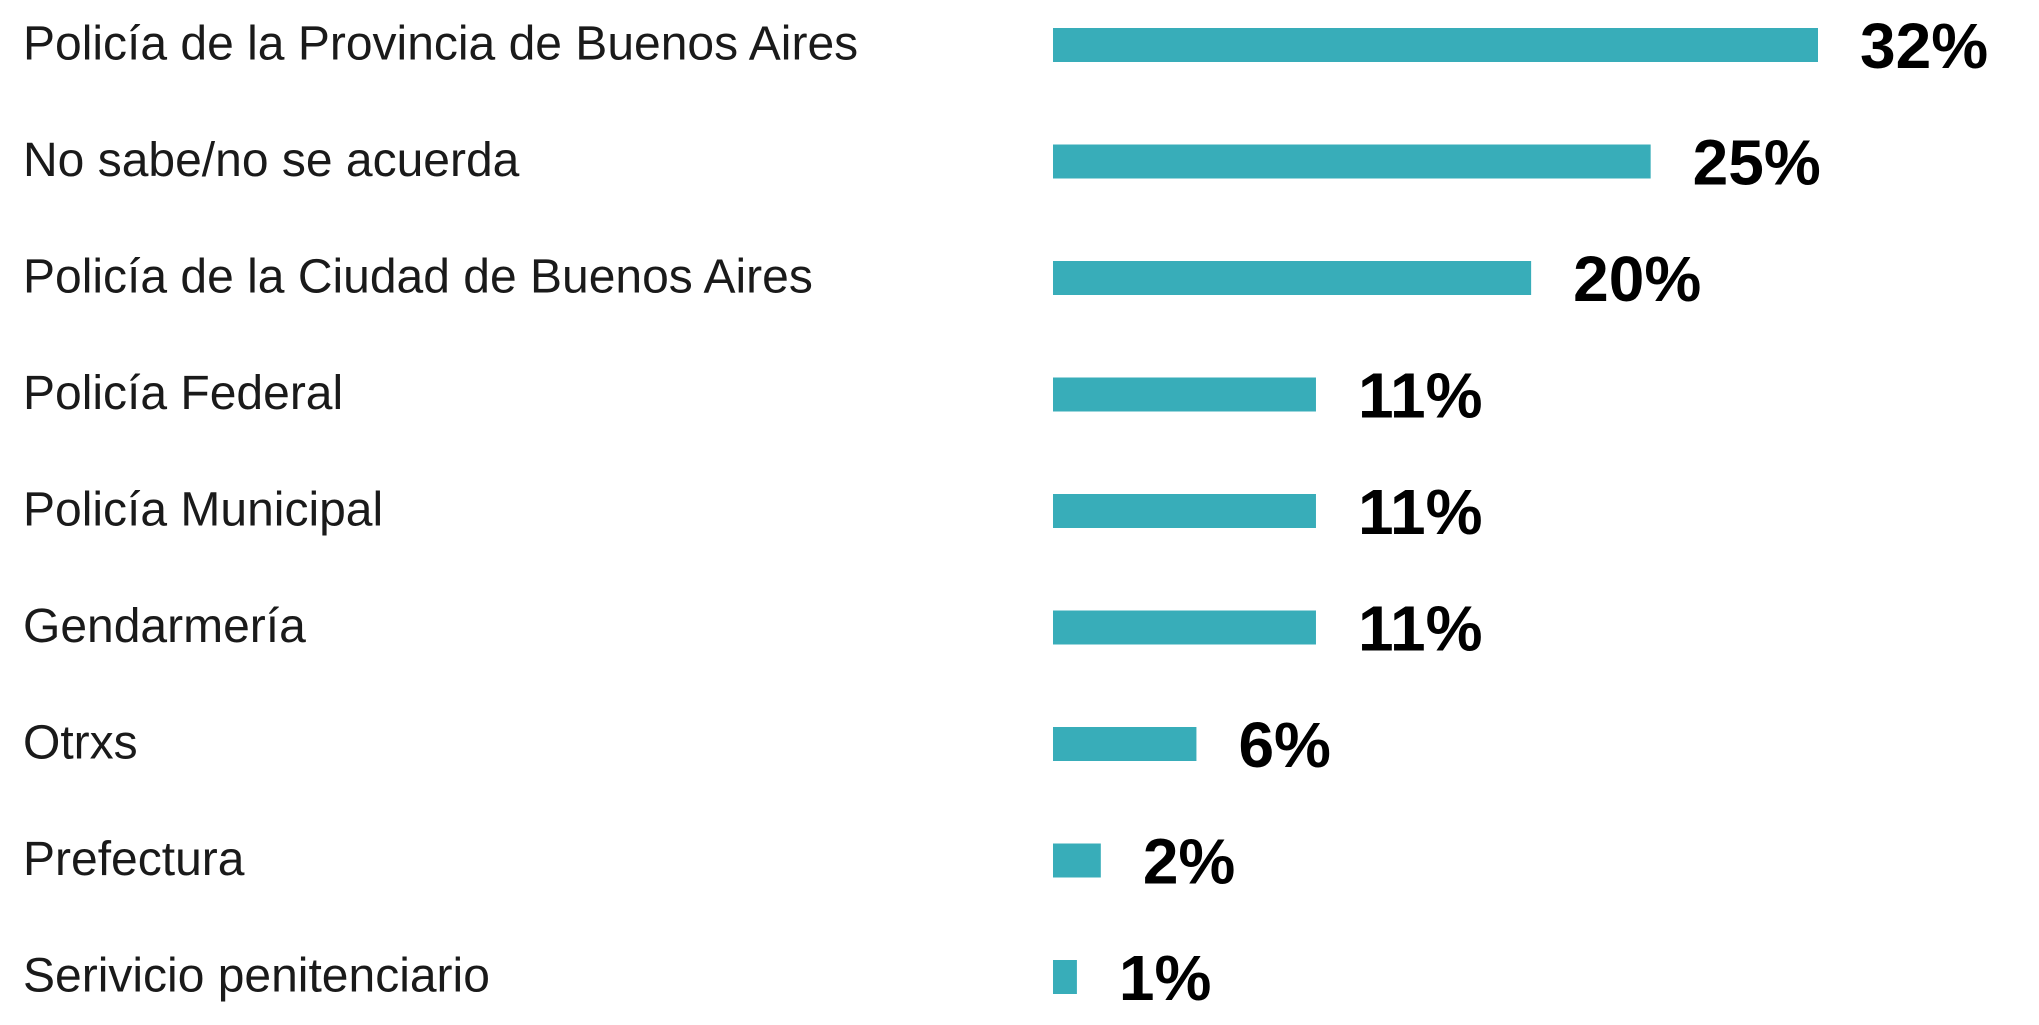 The width and height of the screenshot is (2039, 1025). Describe the element at coordinates (440, 44) in the screenshot. I see `category-label: Policía de la Provincia de Buenos Aires` at that location.